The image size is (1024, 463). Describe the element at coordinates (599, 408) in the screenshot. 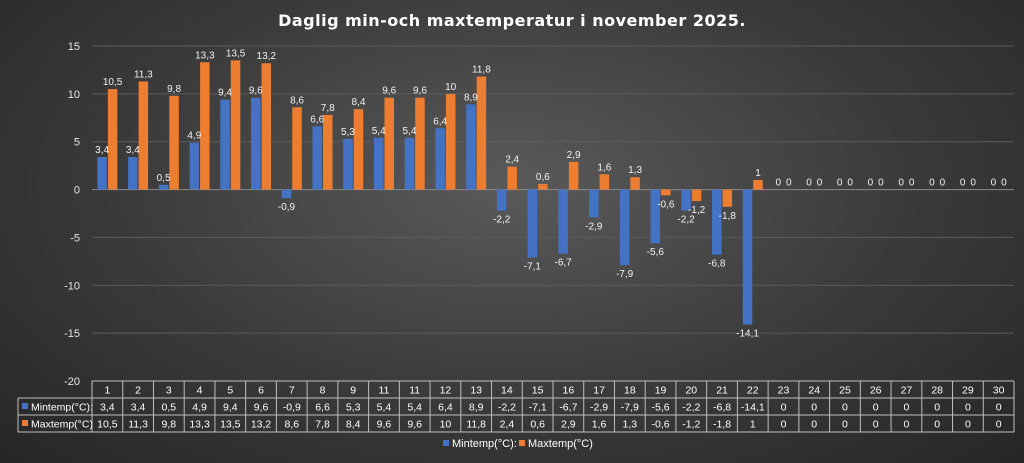

I see `table-cell-value: -2,9` at that location.